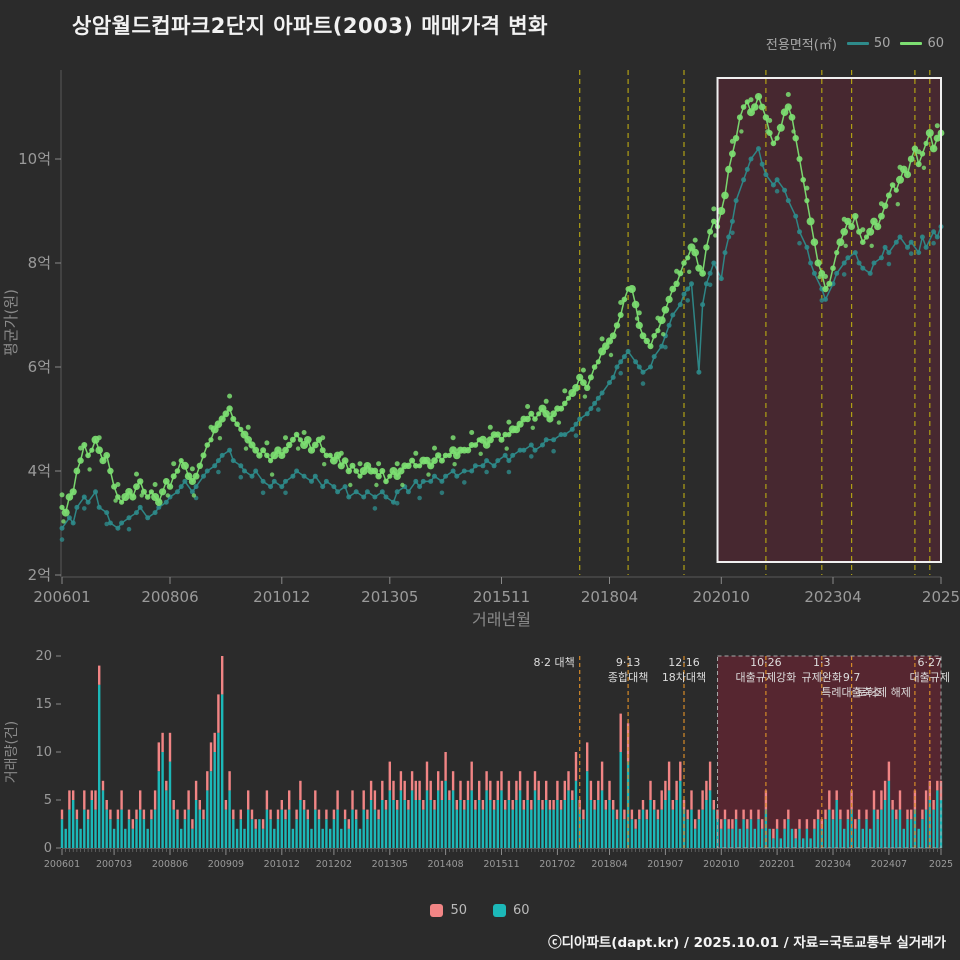 This screenshot has width=960, height=960. Describe the element at coordinates (448, 910) in the screenshot. I see `volume-legend-item-50: 50` at that location.